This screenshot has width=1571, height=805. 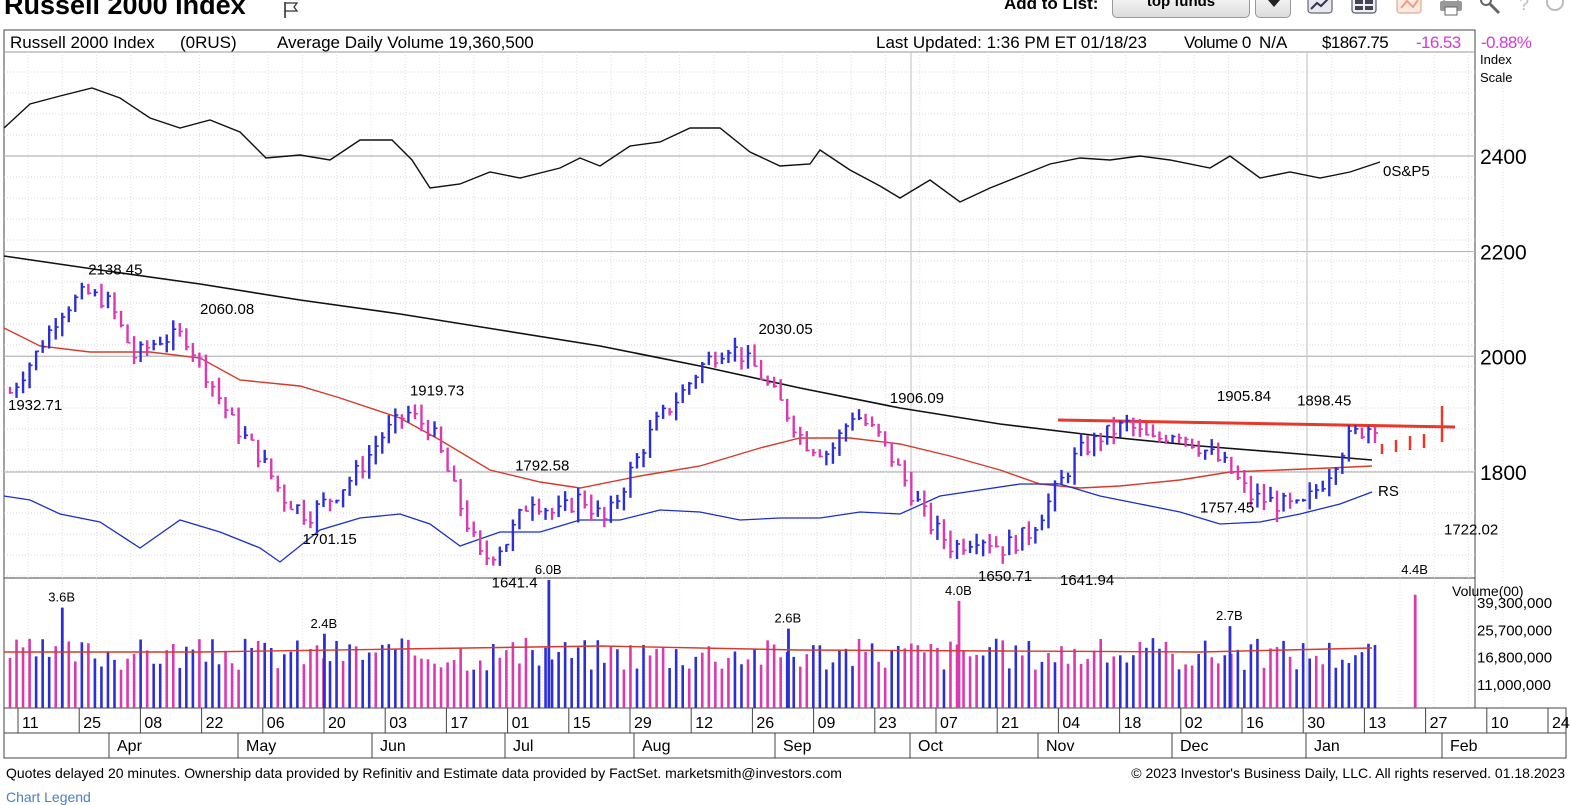 What do you see at coordinates (1320, 8) in the screenshot?
I see `chart-icon` at bounding box center [1320, 8].